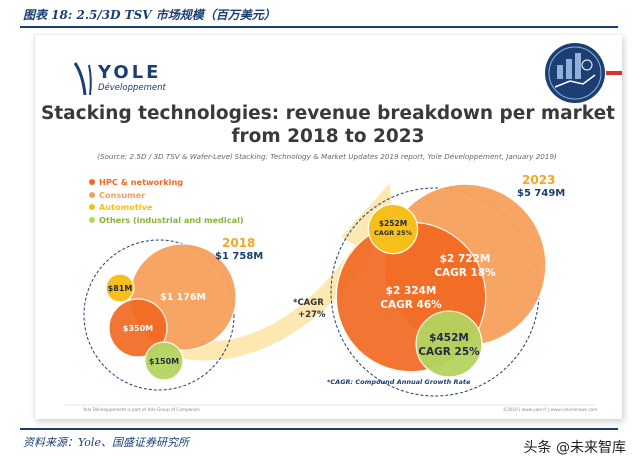 The height and width of the screenshot is (465, 640). I want to click on legend-dot-others, so click(92, 220).